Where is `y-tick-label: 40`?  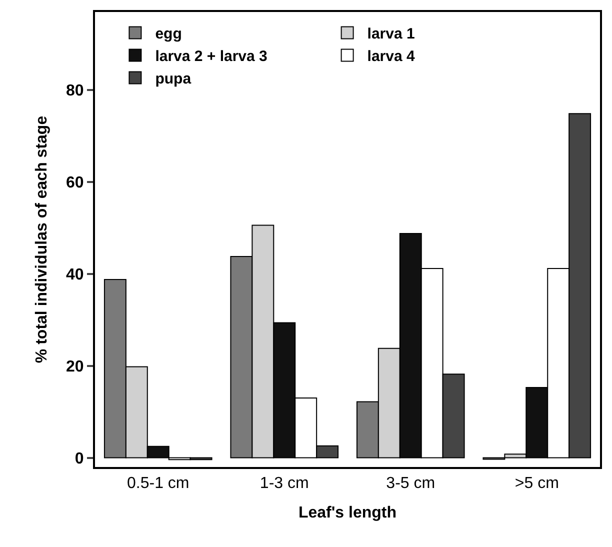 y-tick-label: 40 is located at coordinates (75, 275).